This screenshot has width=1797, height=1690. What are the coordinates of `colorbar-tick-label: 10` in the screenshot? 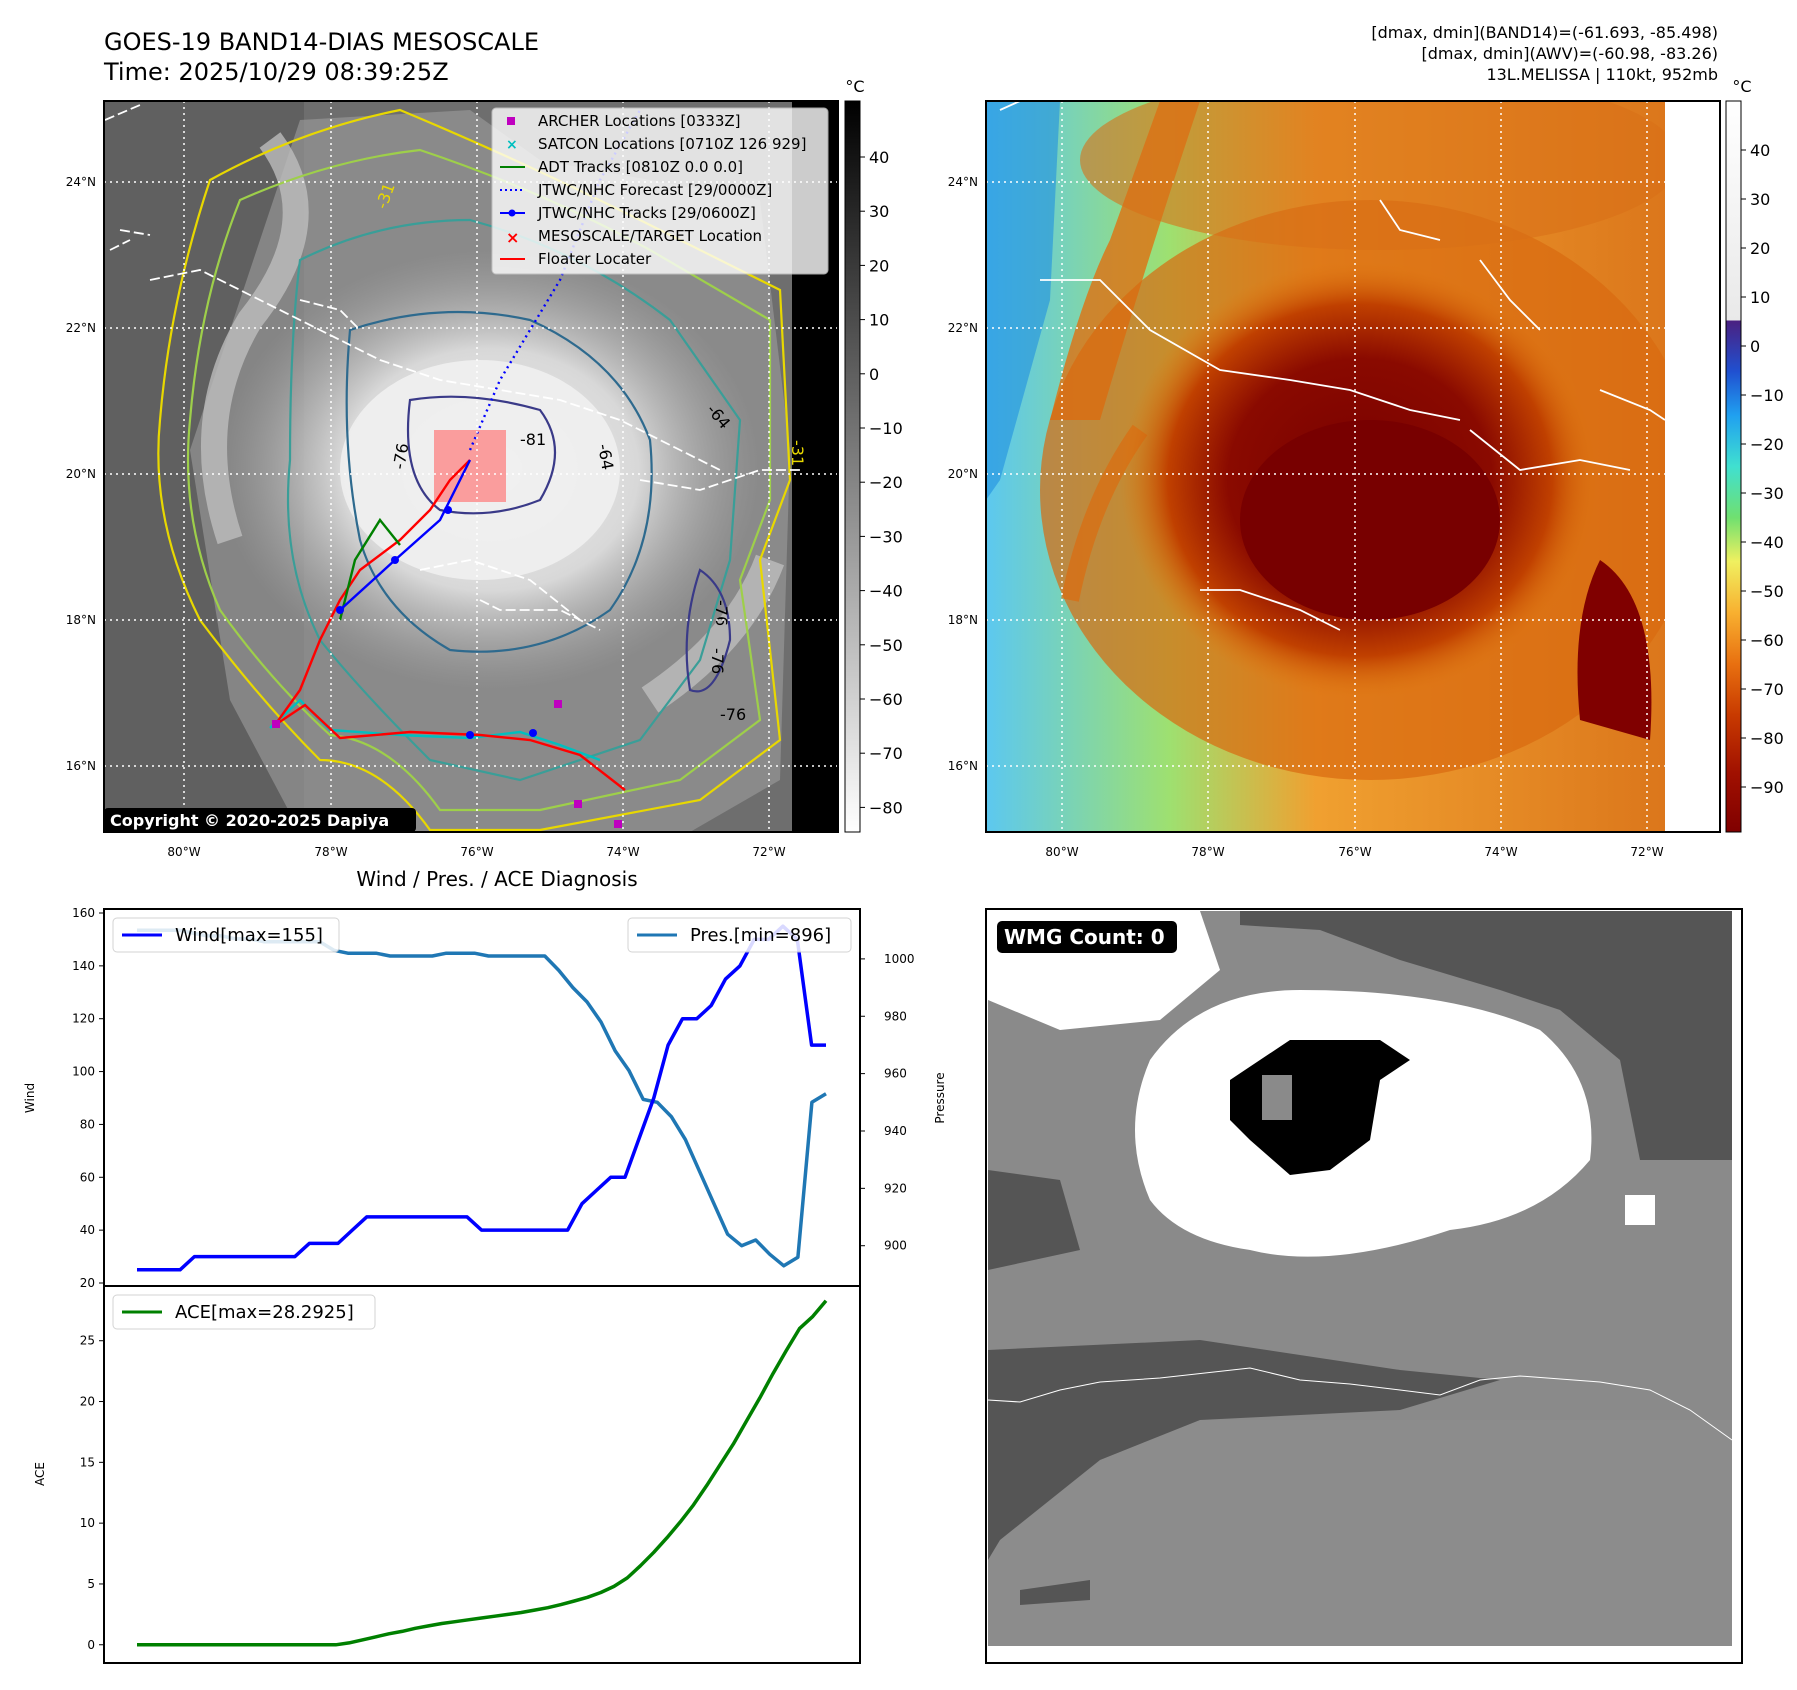 It's located at (1760, 297).